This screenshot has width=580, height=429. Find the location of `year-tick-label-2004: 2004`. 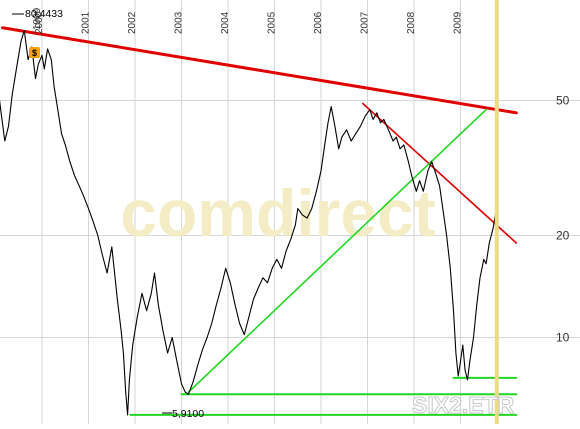

year-tick-label-2004: 2004 is located at coordinates (225, 22).